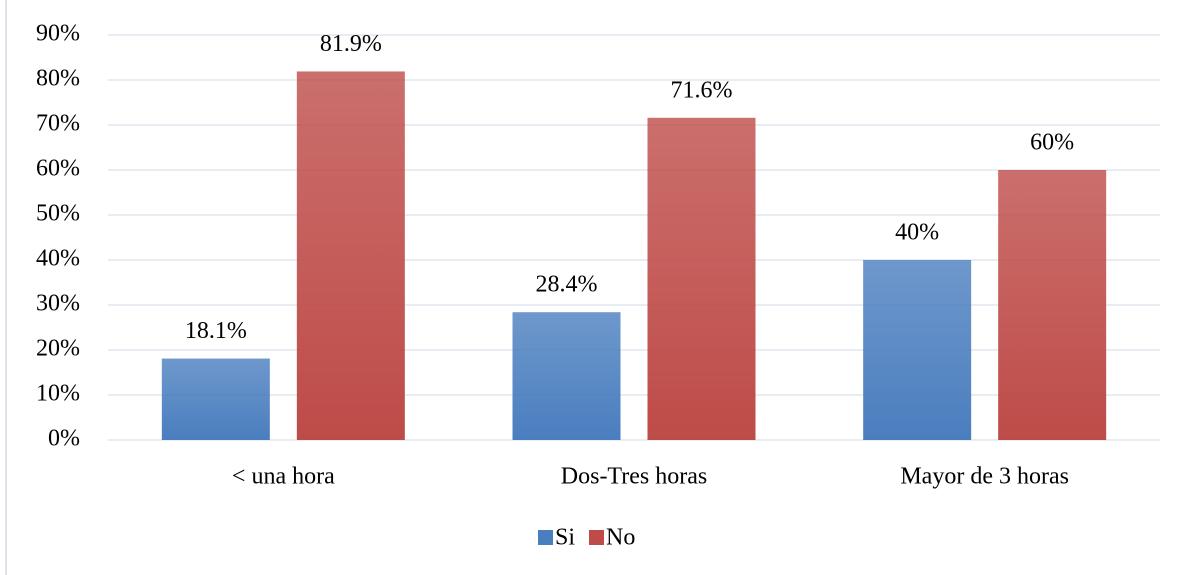 This screenshot has height=575, width=1182. I want to click on data-label: 18.1%, so click(216, 331).